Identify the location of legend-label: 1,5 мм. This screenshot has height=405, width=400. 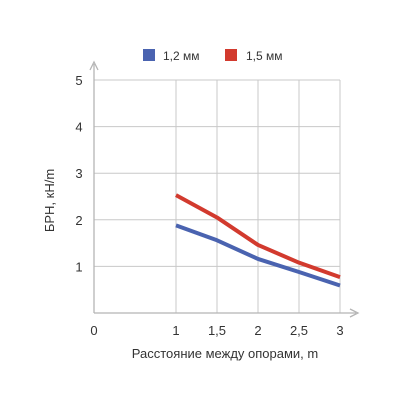
(264, 56).